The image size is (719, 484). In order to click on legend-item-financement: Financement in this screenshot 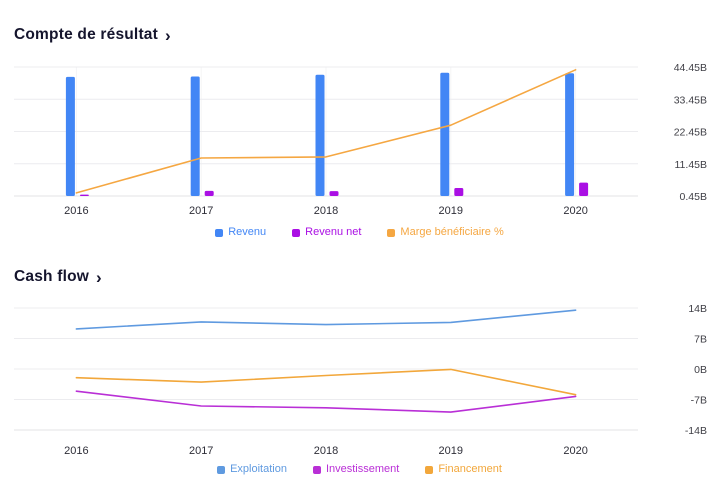, I will do `click(463, 469)`.